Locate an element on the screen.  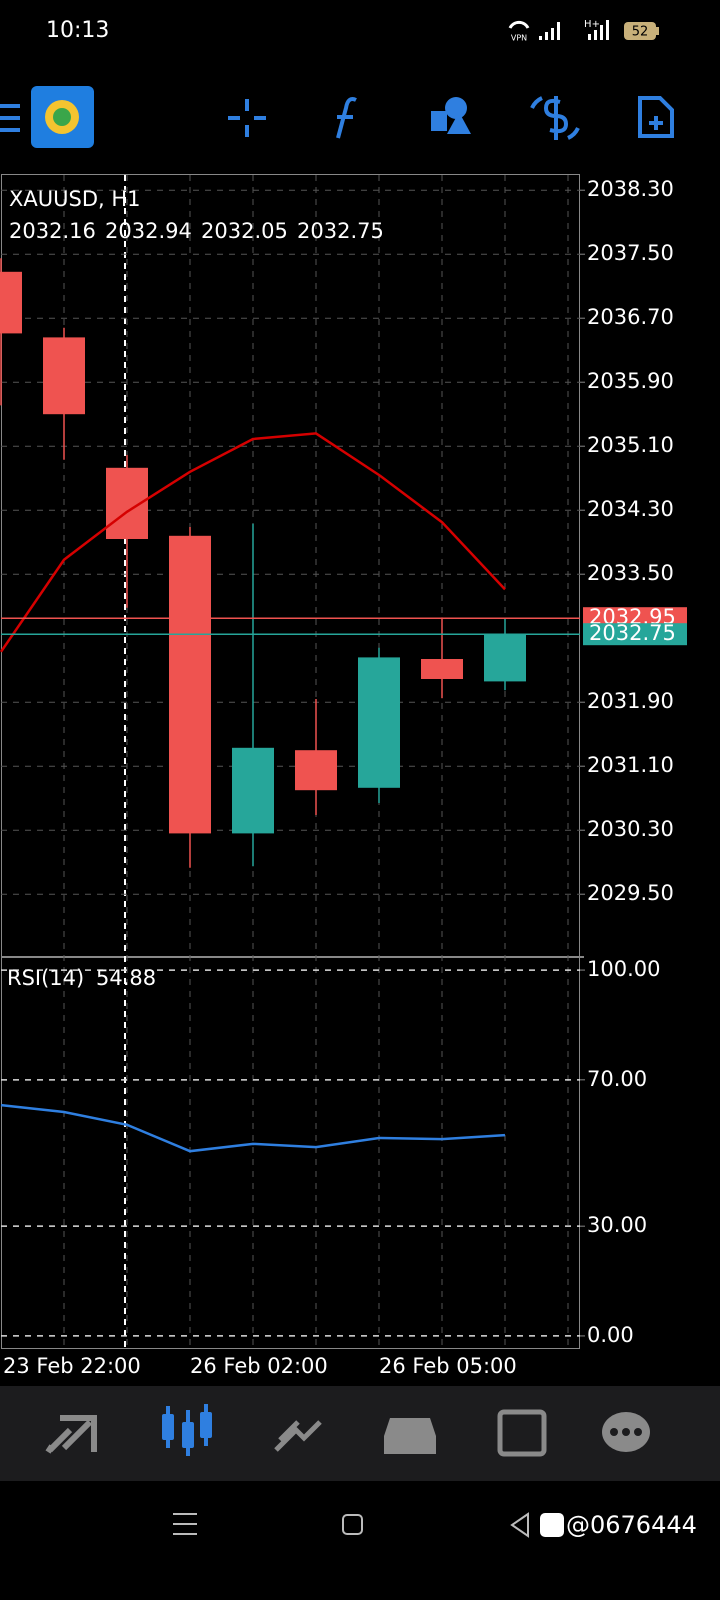
nav-quotes is located at coordinates (71, 1434).